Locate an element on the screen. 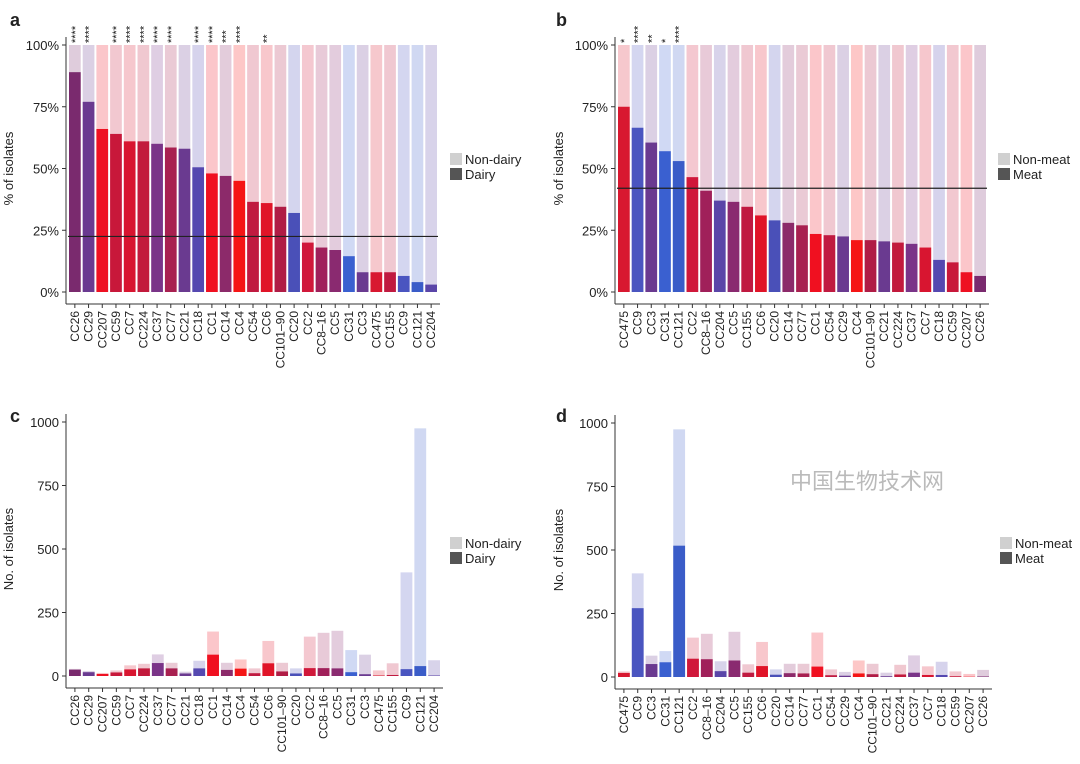 This screenshot has height=764, width=1080. x-tick-label: CC37 is located at coordinates (914, 711).